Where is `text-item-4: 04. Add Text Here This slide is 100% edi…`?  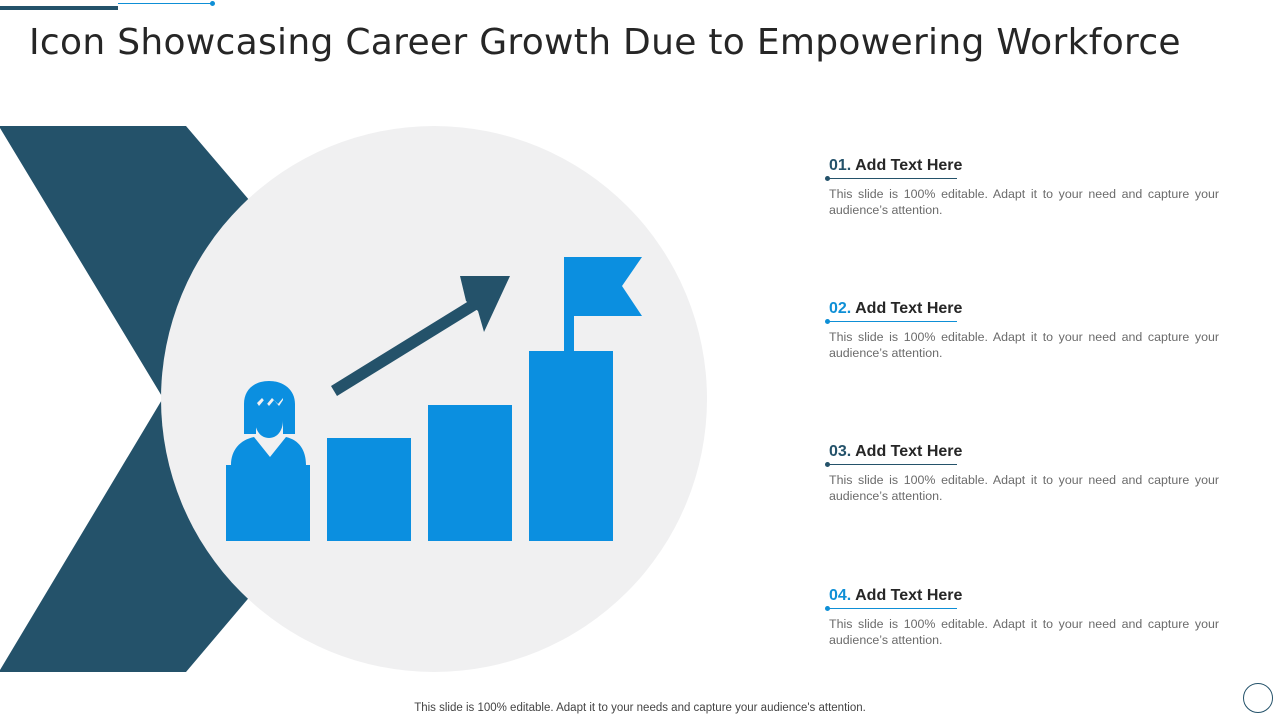
text-item-4: 04. Add Text Here This slide is 100% edi… is located at coordinates (1022, 617).